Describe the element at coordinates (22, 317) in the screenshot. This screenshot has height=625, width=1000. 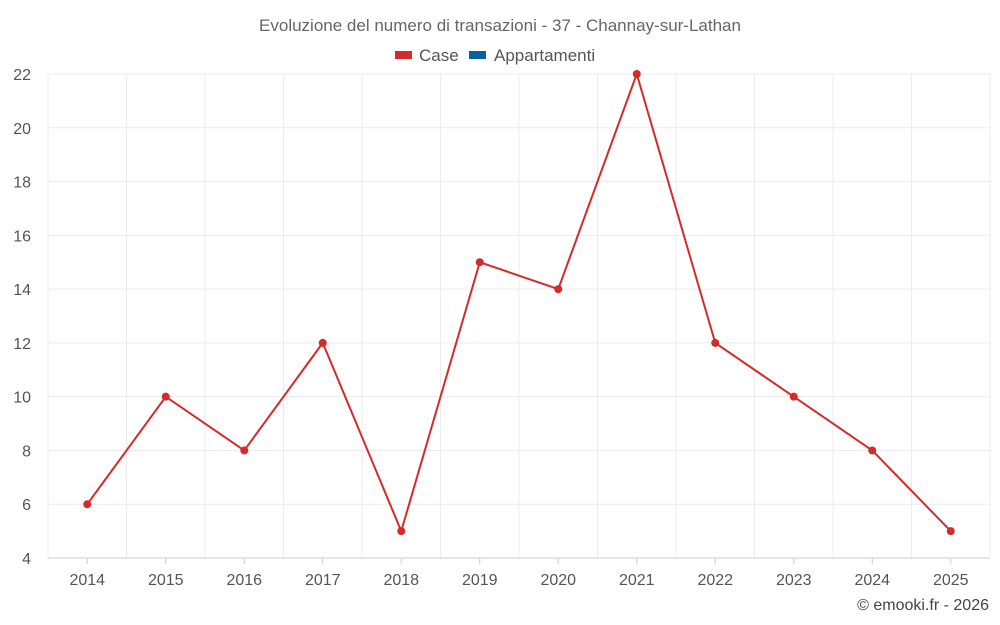
I see `y-axis-ticks: 4 6 8 10 12 14 16 18 20 22` at that location.